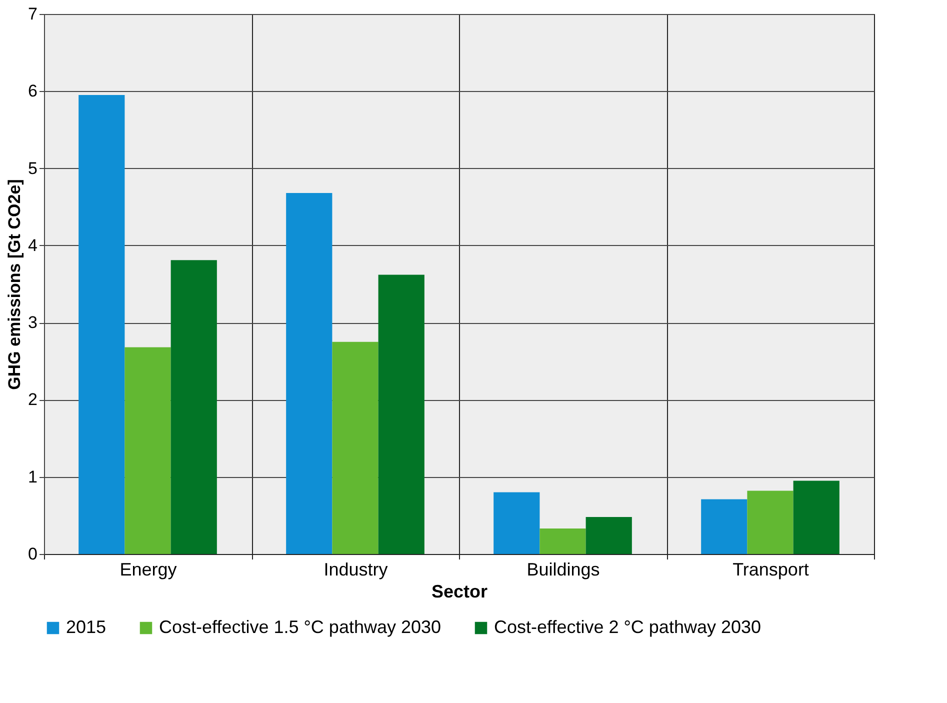 This screenshot has height=703, width=947. What do you see at coordinates (770, 570) in the screenshot?
I see `x-tick-label: Transport` at bounding box center [770, 570].